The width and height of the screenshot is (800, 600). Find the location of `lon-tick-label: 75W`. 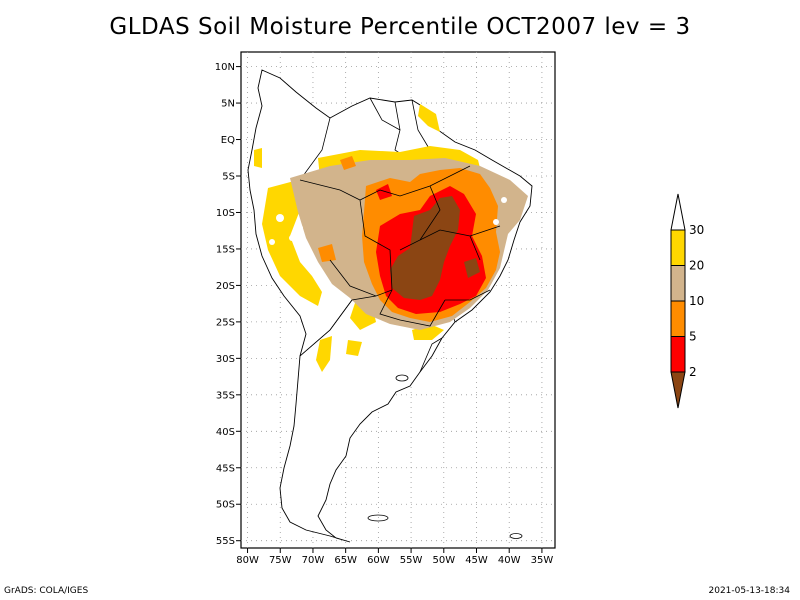

lon-tick-label: 75W is located at coordinates (280, 560).